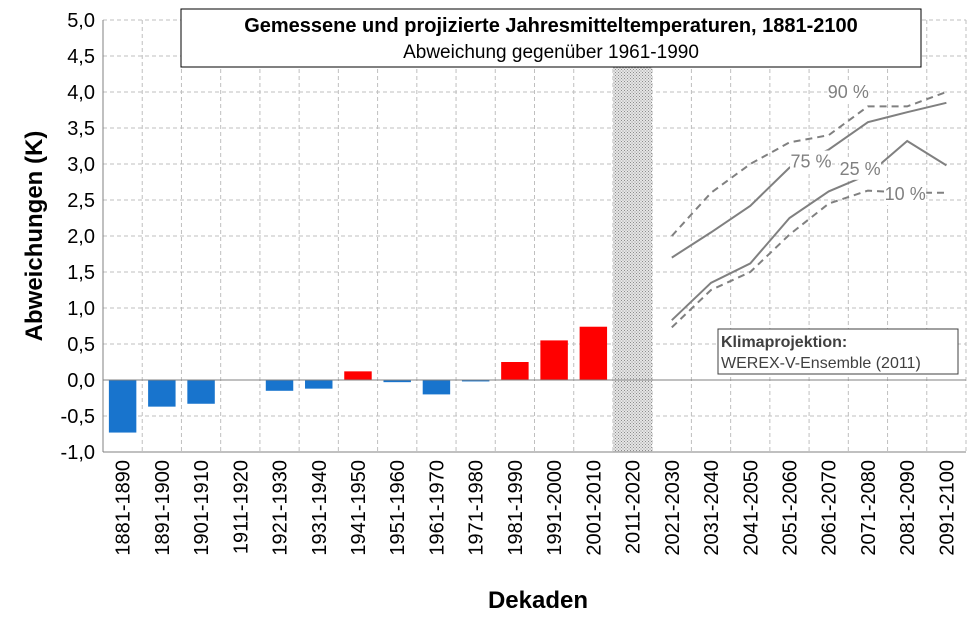 The height and width of the screenshot is (631, 977). I want to click on projection-label-10: 10 %, so click(905, 194).